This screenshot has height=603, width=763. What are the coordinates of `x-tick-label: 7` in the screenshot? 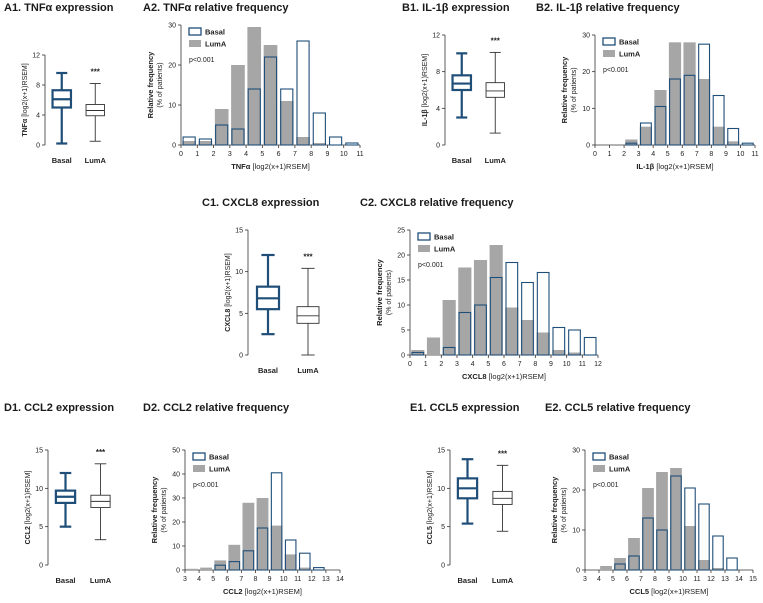 It's located at (697, 154).